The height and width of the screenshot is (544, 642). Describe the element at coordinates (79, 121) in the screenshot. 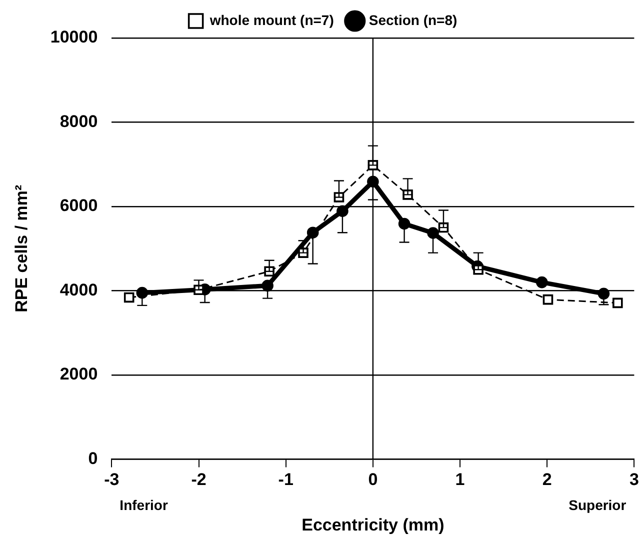

I see `y-tick-label: 8000` at that location.